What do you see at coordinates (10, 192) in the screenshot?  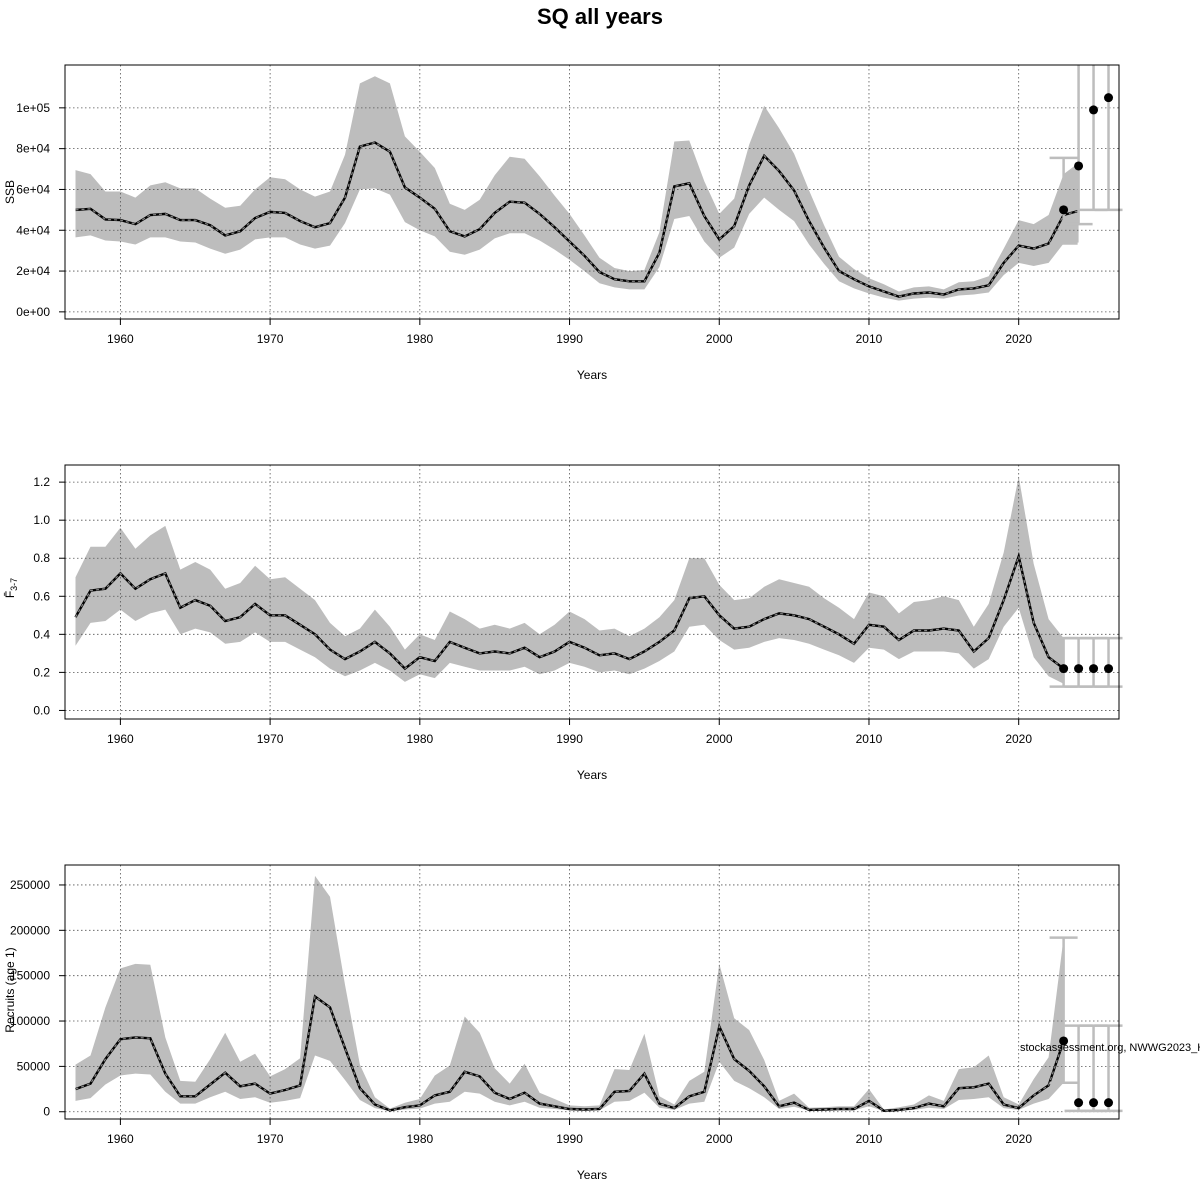 I see `ssb-y-axis-label: SSB` at bounding box center [10, 192].